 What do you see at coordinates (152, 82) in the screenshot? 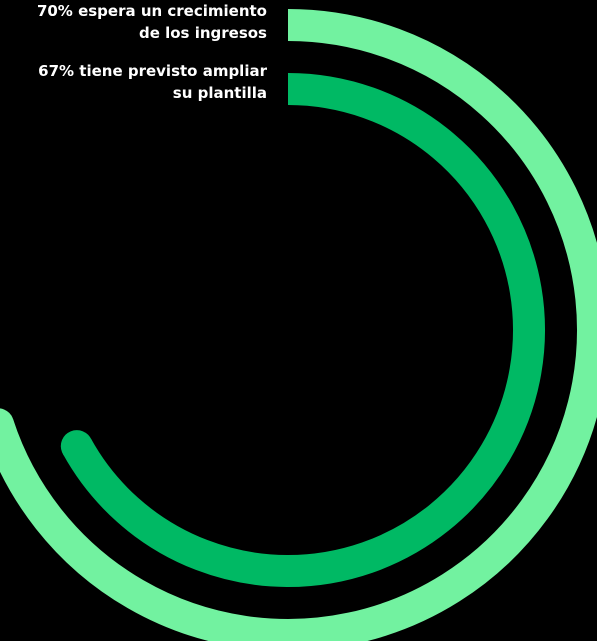
I see `series-label-headcount-expansion: 67% tiene previsto ampliar su plantilla` at bounding box center [152, 82].